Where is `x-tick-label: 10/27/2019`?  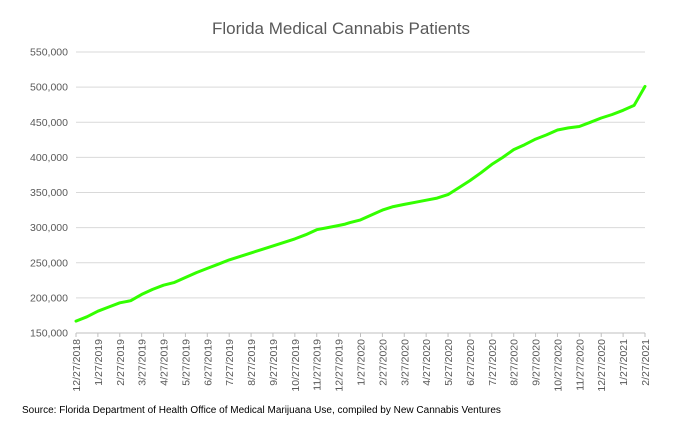
x-tick-label: 10/27/2019 is located at coordinates (296, 365).